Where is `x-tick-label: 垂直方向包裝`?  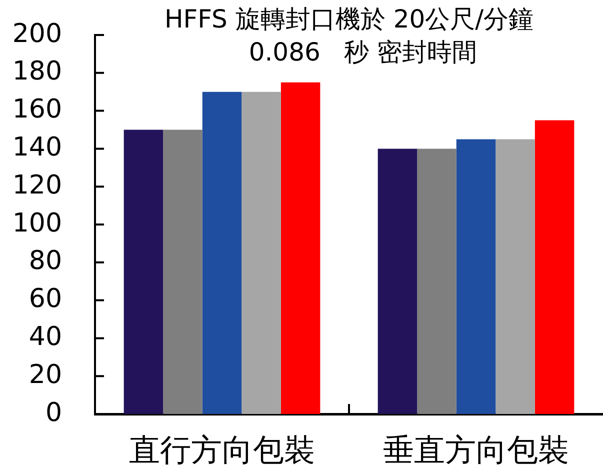
x-tick-label: 垂直方向包裝 is located at coordinates (476, 450).